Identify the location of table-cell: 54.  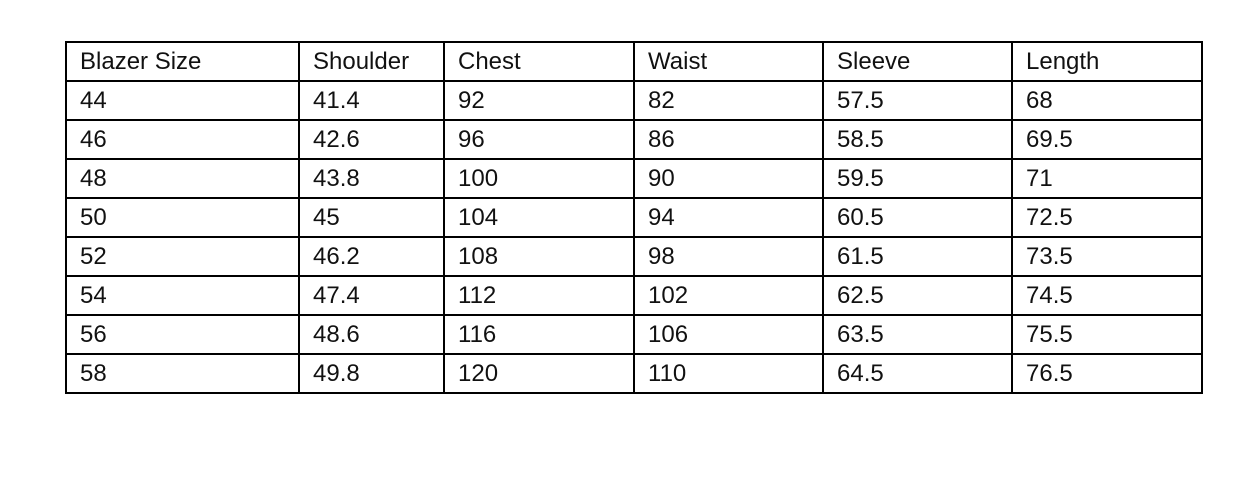
(182, 295).